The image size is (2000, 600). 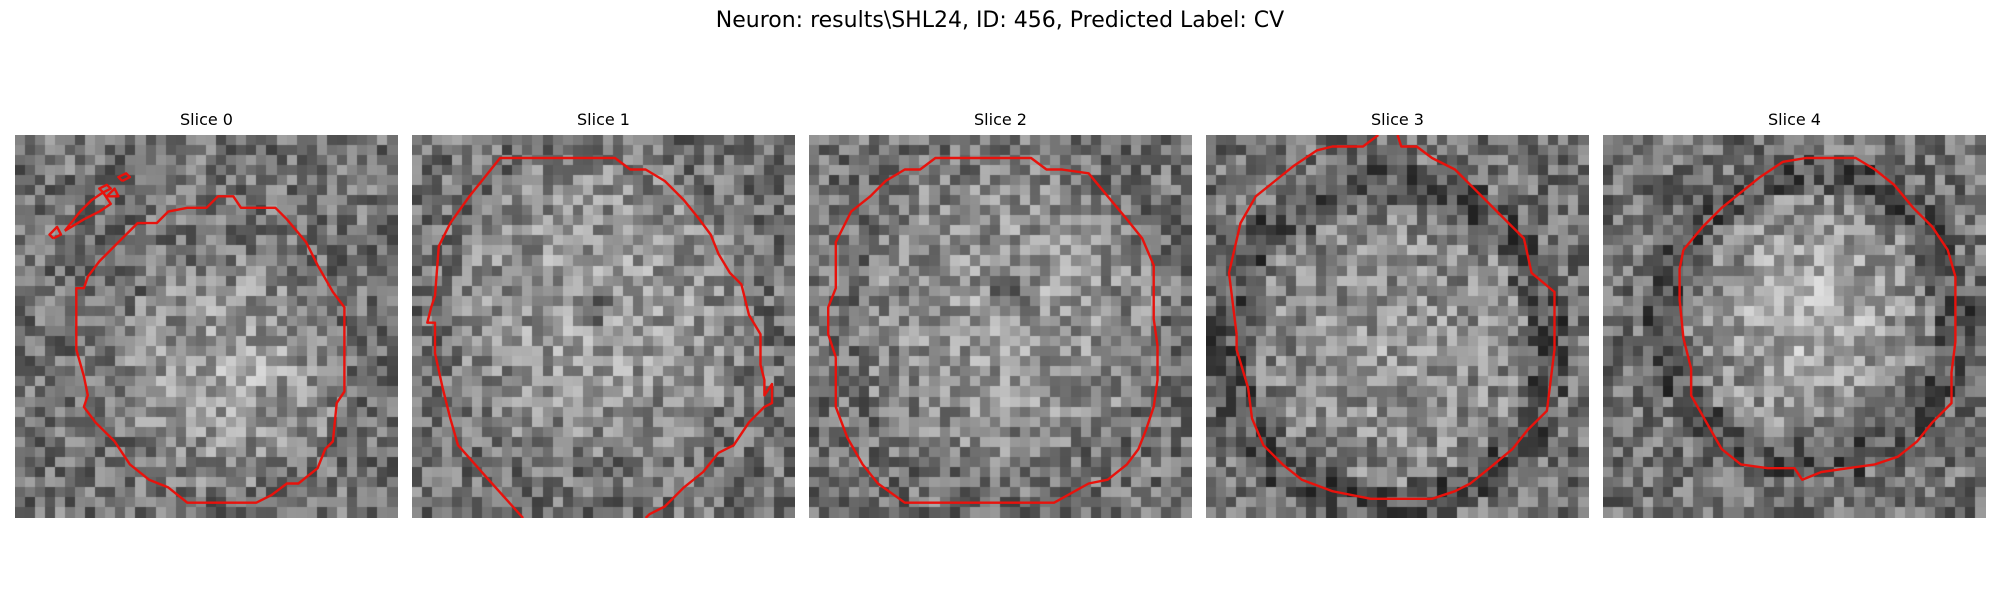 I want to click on slice-panel-2: Slice 2, so click(x=1000, y=313).